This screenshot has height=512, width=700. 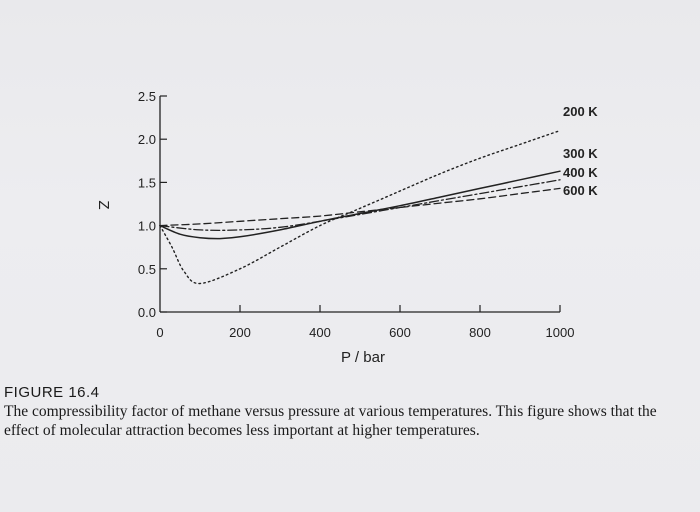 I want to click on x-tick-label: 400, so click(x=320, y=332).